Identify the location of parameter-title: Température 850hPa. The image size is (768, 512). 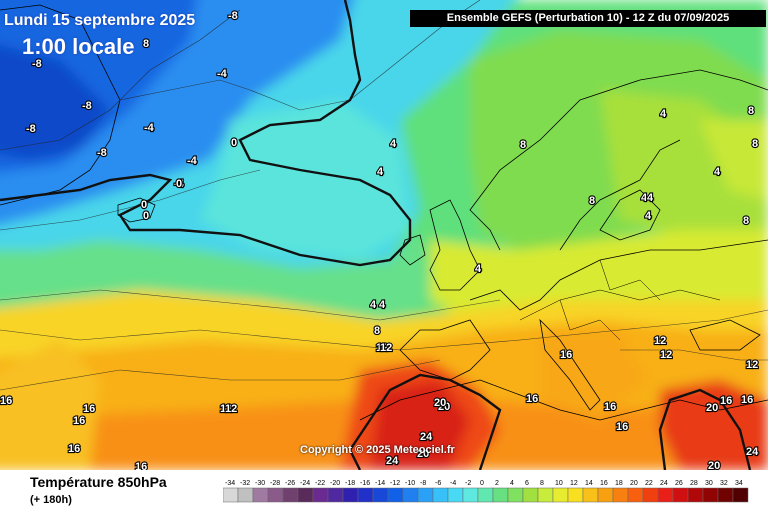
(98, 482).